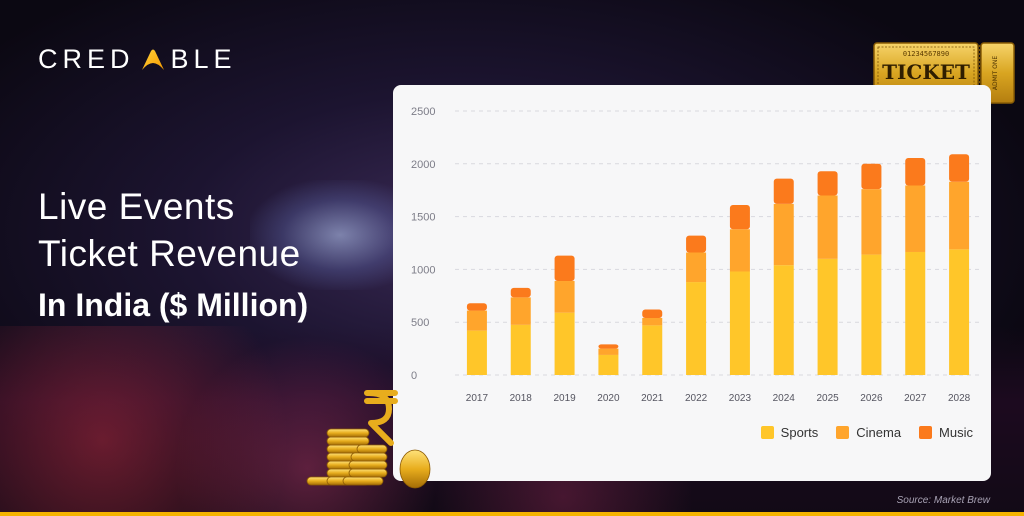 Image resolution: width=1024 pixels, height=516 pixels. Describe the element at coordinates (423, 270) in the screenshot. I see `y-tick-label: 1000` at that location.